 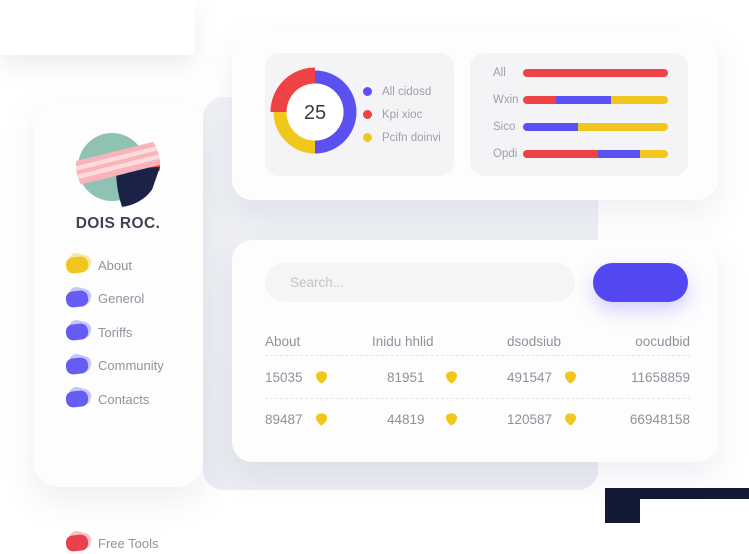 I want to click on donut-chart-panel: 25 All cidosd Kpi xioc Pcifn doinvi, so click(x=359, y=114).